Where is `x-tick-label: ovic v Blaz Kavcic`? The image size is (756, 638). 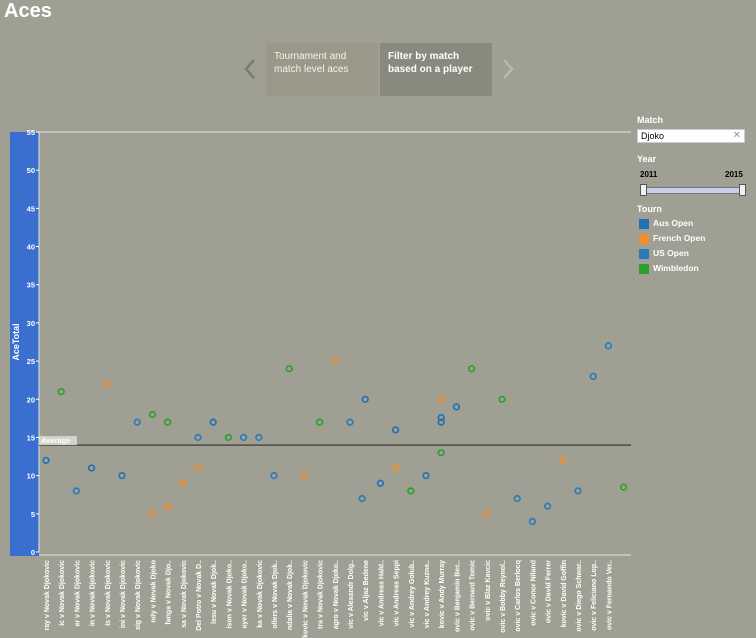
x-tick-label: ovic v Blaz Kavcic is located at coordinates (488, 590).